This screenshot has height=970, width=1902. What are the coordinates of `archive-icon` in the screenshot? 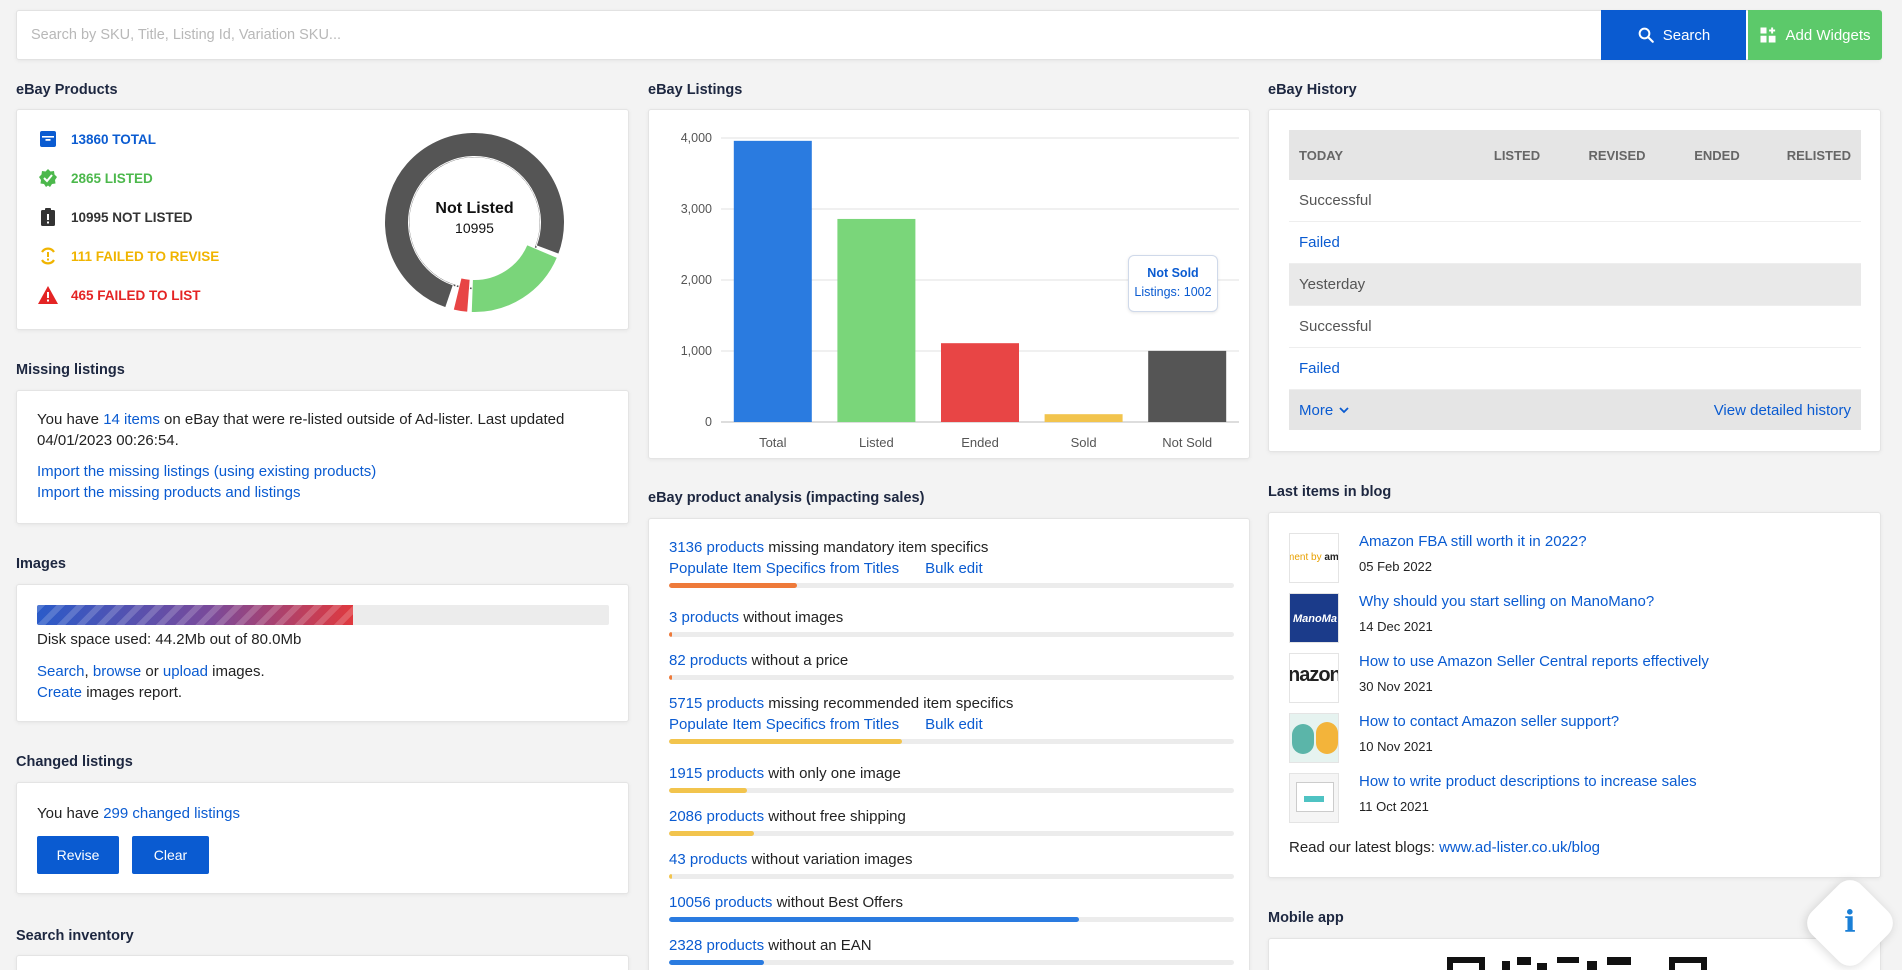 It's located at (48, 139).